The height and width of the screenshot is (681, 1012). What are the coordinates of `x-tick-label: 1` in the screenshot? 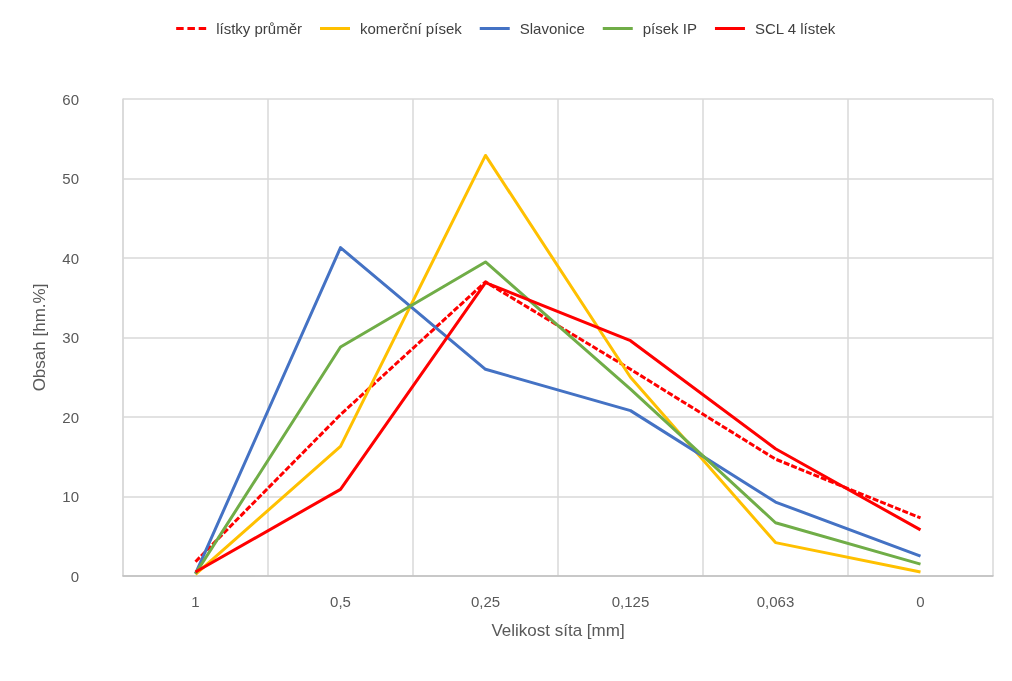 It's located at (195, 601).